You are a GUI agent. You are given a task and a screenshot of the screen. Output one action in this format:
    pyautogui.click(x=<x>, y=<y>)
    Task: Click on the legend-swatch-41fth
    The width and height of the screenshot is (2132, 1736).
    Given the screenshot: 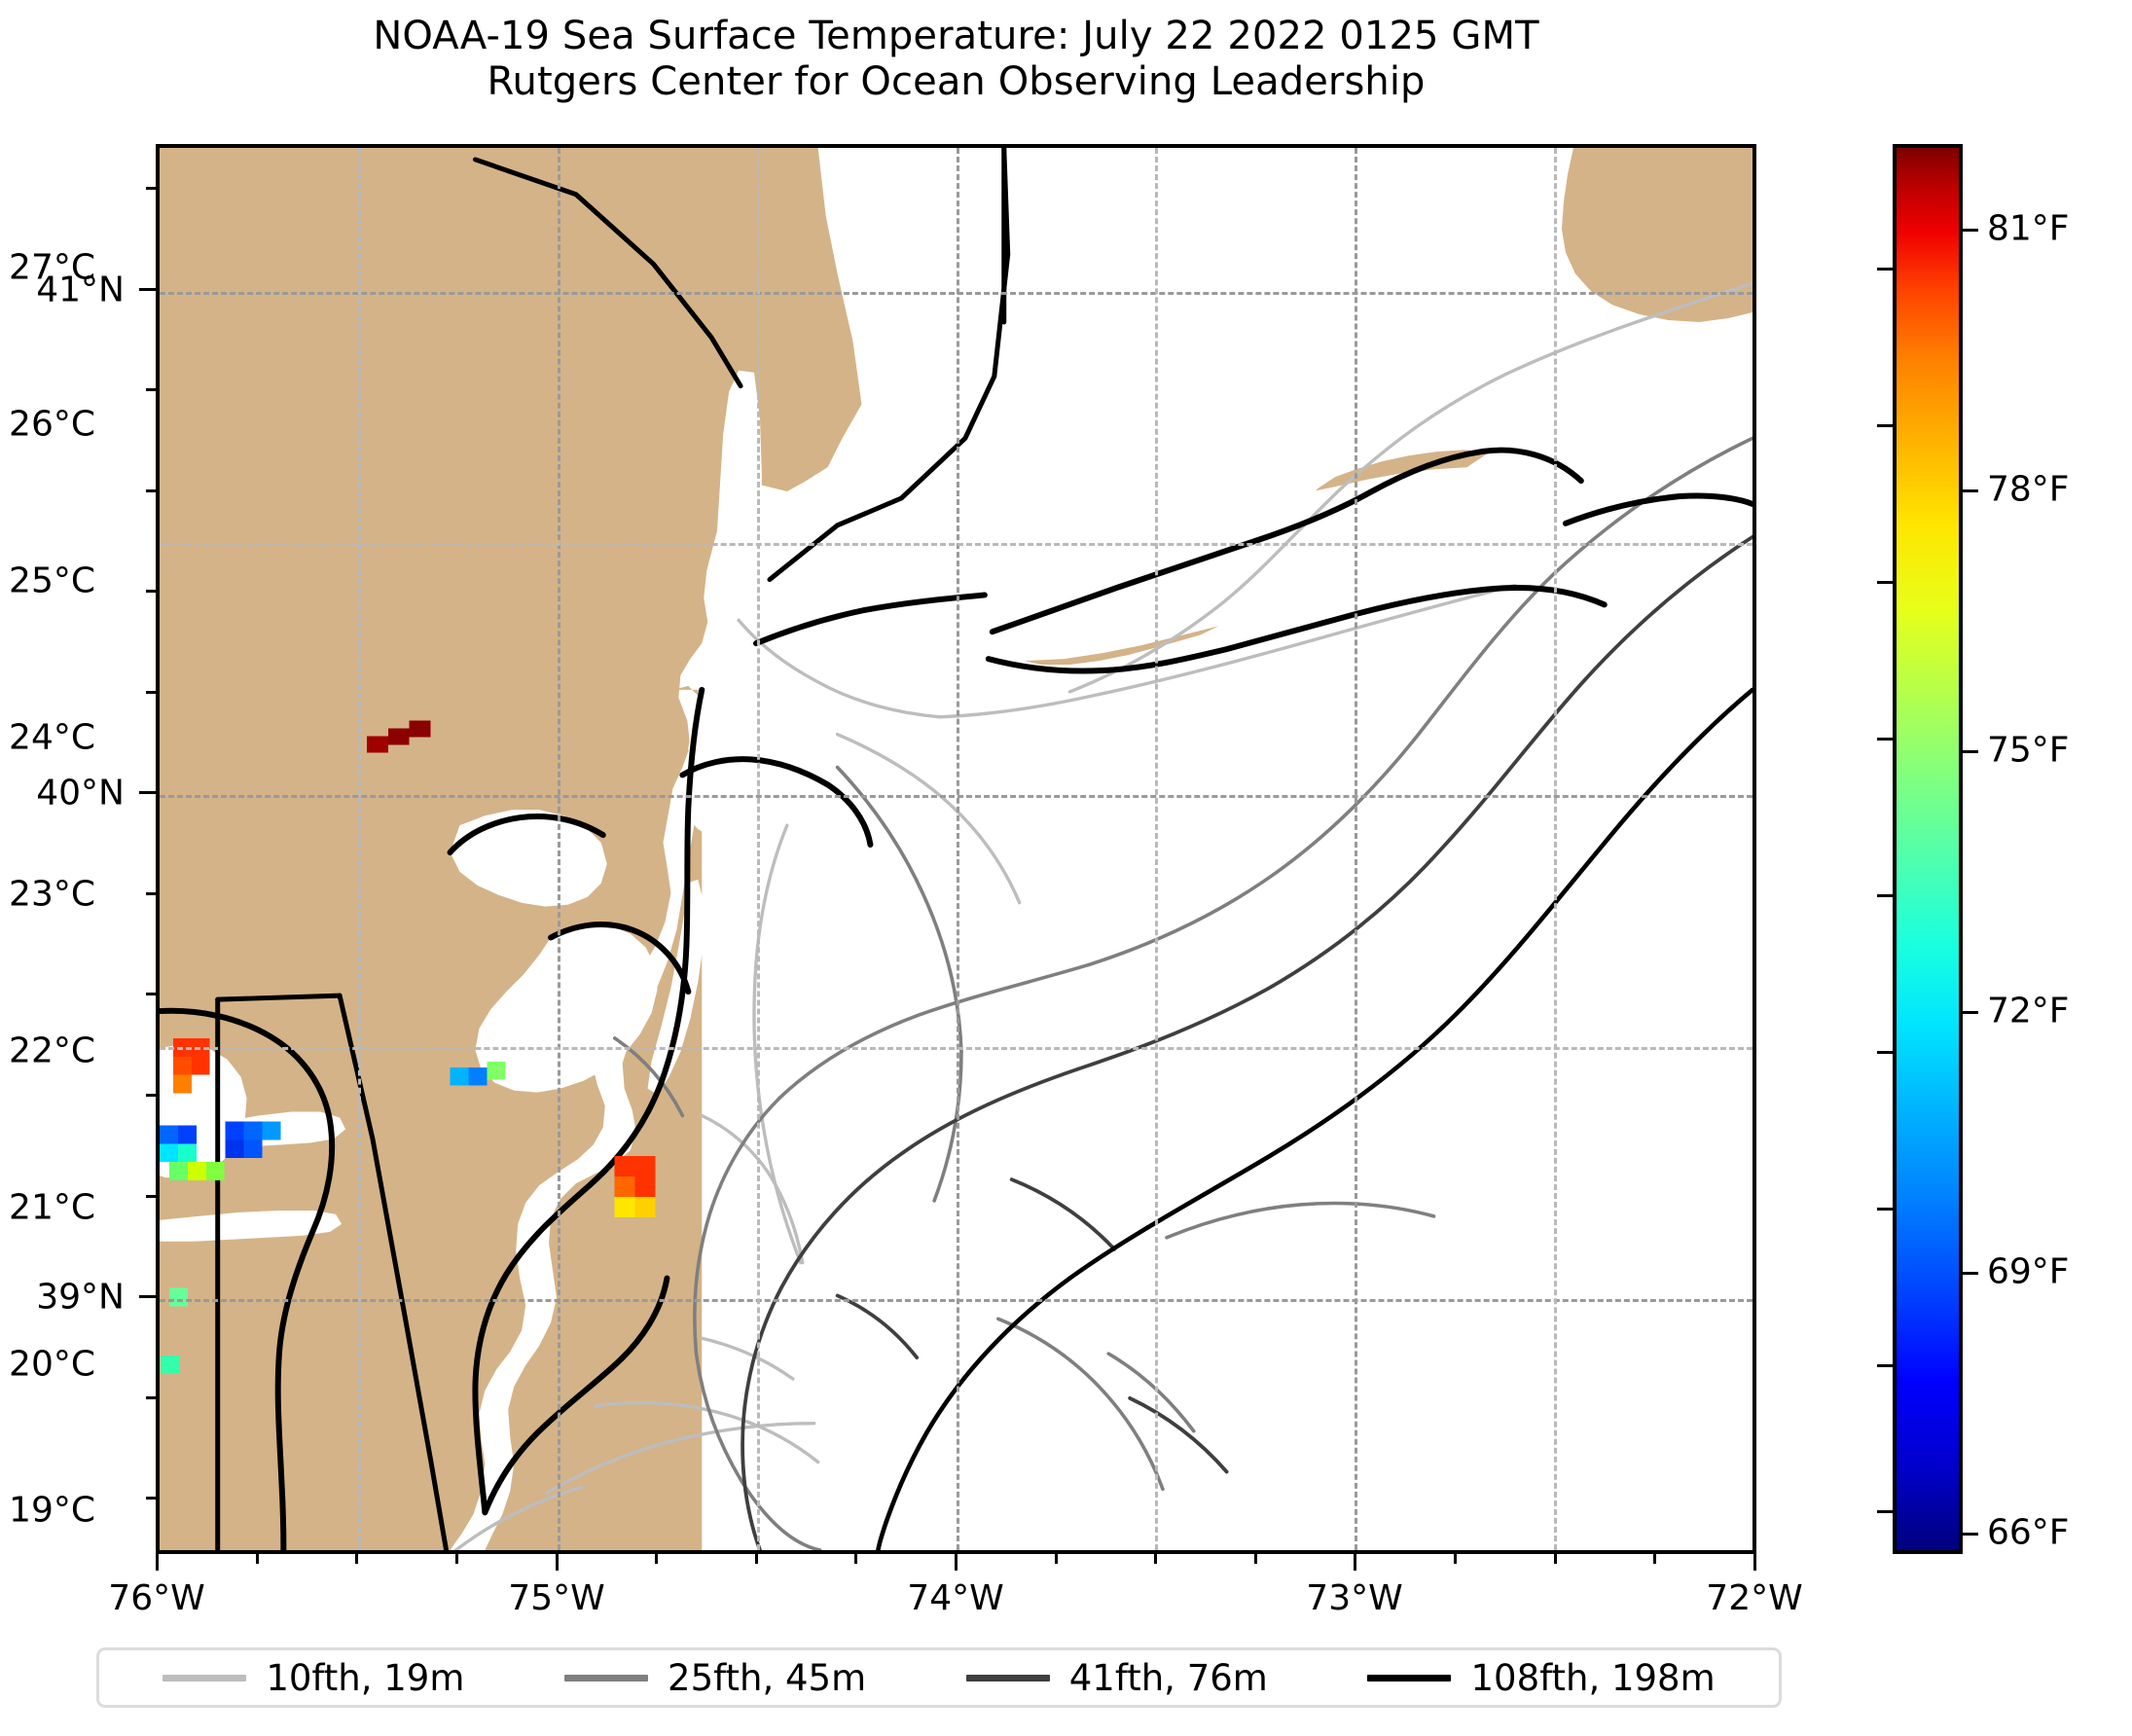 What is the action you would take?
    pyautogui.click(x=1007, y=1678)
    